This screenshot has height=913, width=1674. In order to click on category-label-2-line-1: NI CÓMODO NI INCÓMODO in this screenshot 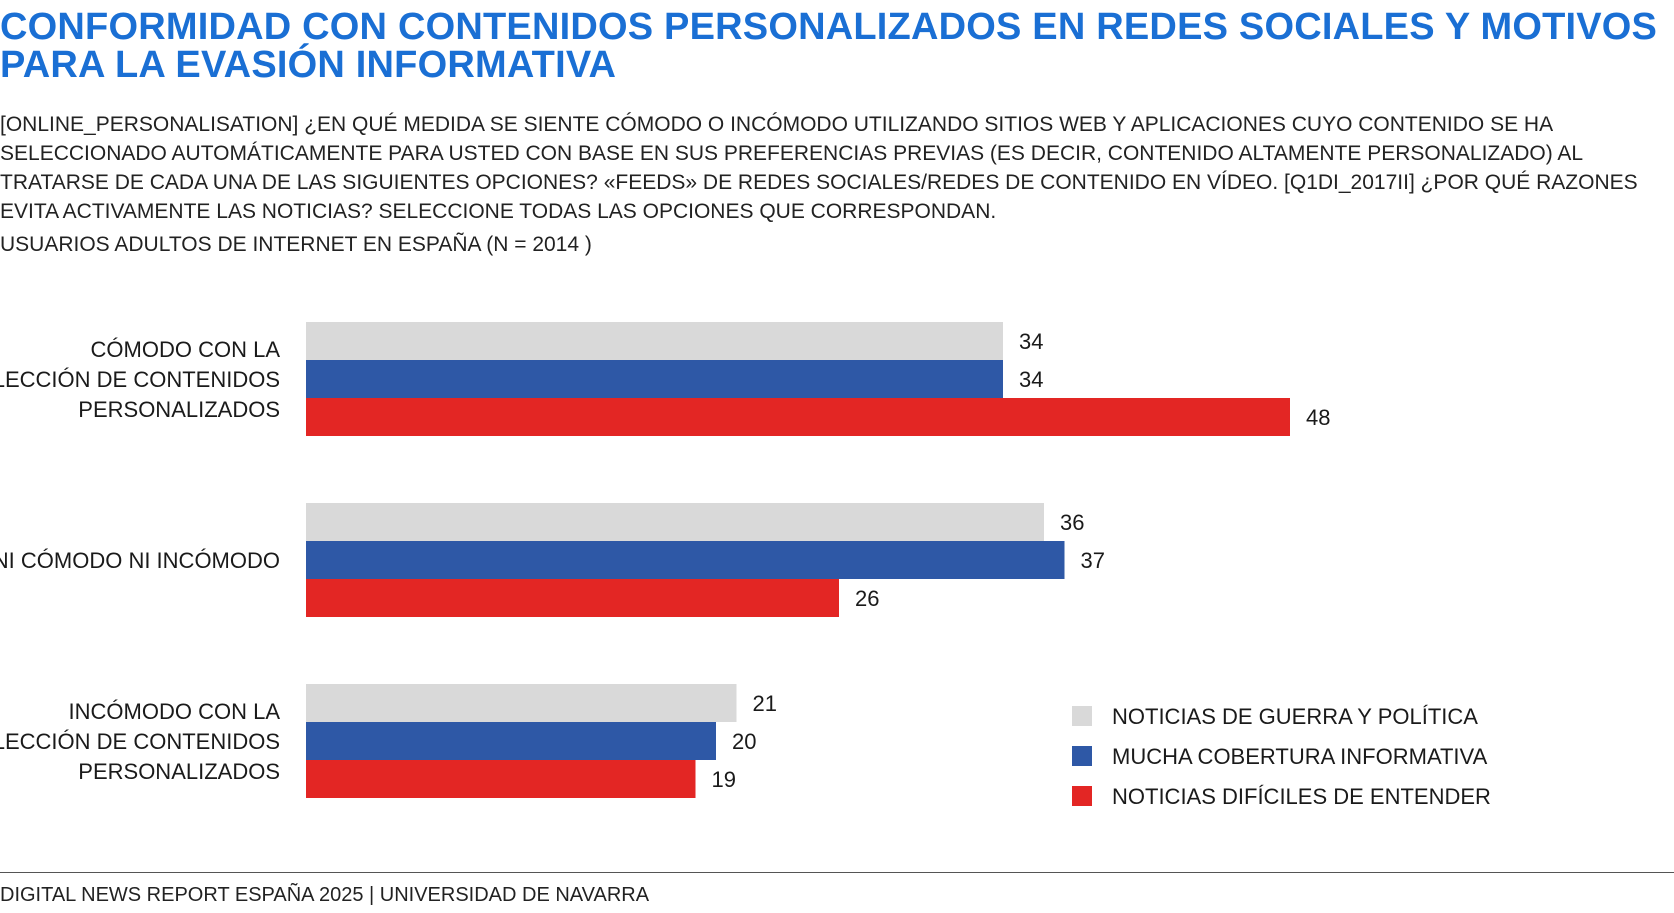, I will do `click(140, 560)`.